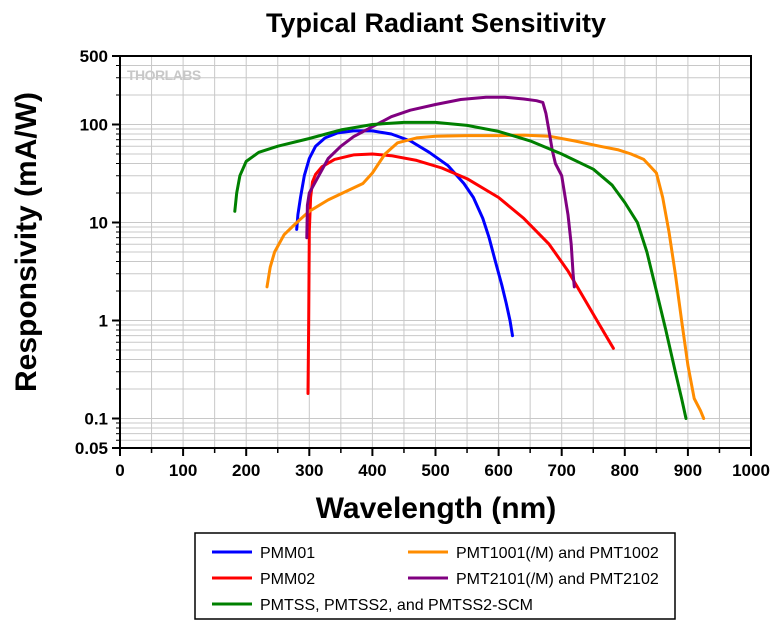  Describe the element at coordinates (246, 470) in the screenshot. I see `x-tick-label: 200` at that location.